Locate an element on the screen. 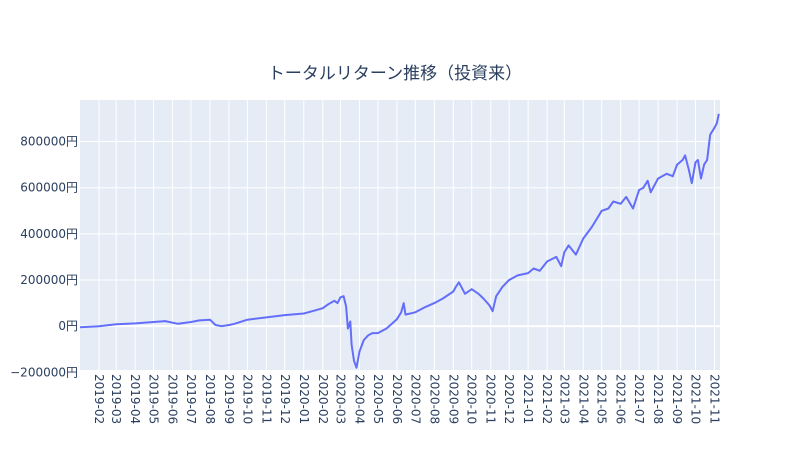 This screenshot has width=800, height=450. x-tick-label: 2020-11 is located at coordinates (491, 399).